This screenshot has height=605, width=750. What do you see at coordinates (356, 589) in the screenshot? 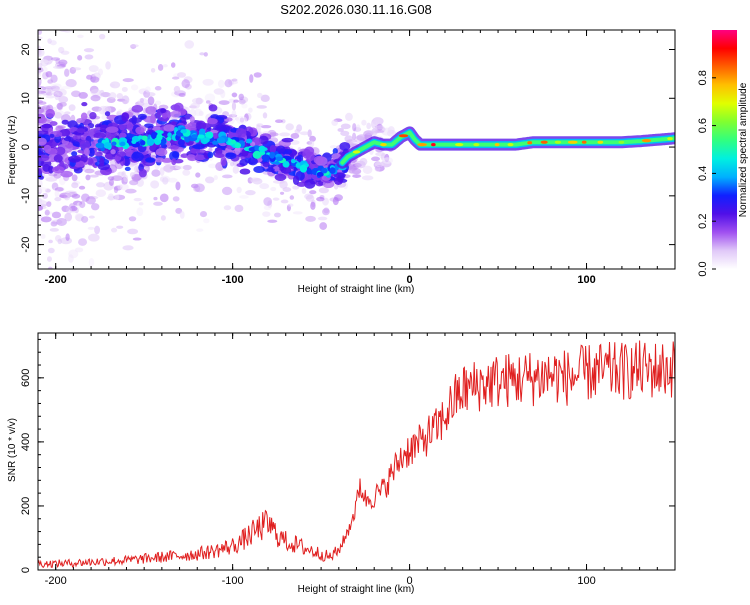
I see `snr-x-axis-label: Height of straight line (km)` at bounding box center [356, 589].